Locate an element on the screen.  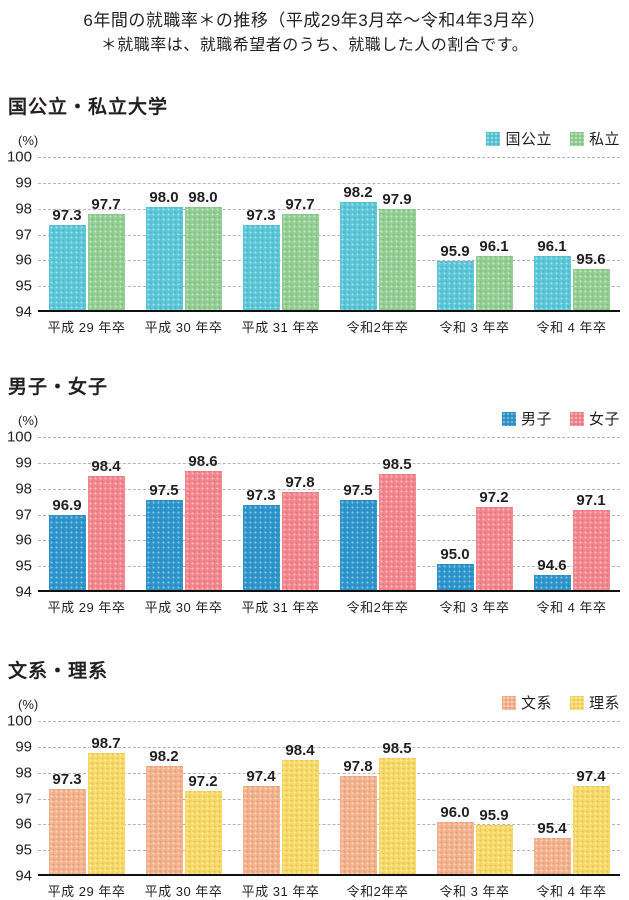
bar-value-label: 97.5 is located at coordinates (358, 490).